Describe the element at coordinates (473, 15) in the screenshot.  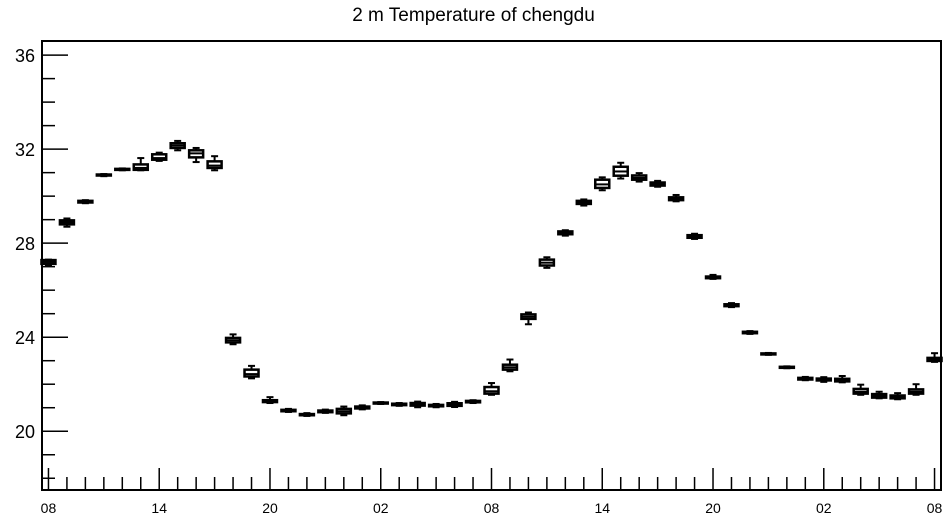
I see `chart-title: 2 m Temperature of chengdu` at that location.